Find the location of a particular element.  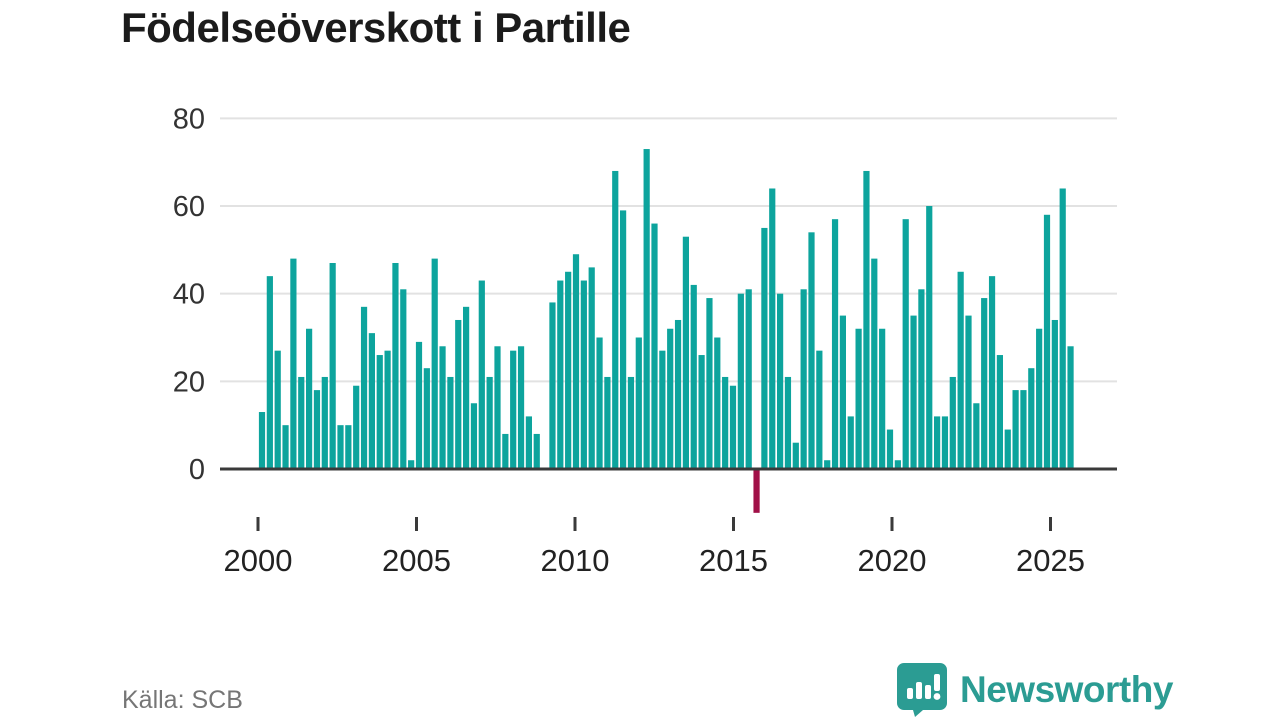

svg-text: 2015 is located at coordinates (733, 560).